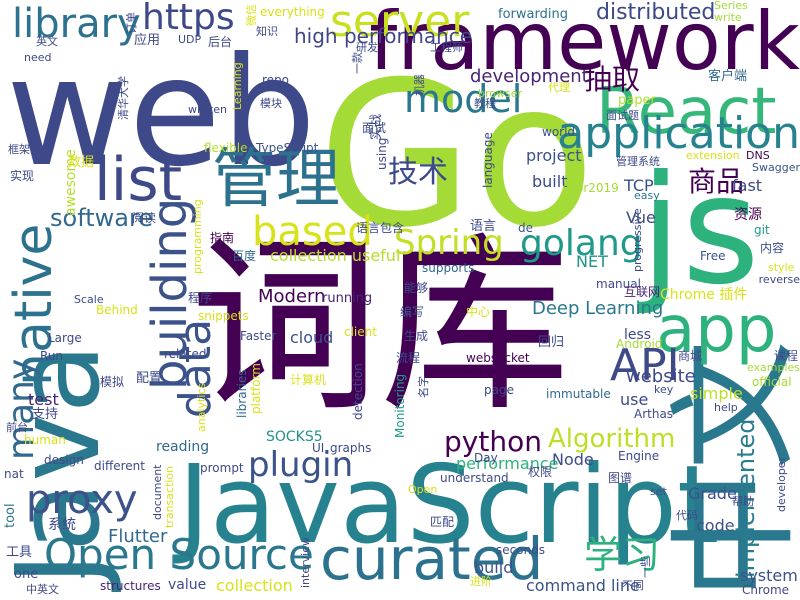  I want to click on word-forwarding: forwarding, so click(533, 14).